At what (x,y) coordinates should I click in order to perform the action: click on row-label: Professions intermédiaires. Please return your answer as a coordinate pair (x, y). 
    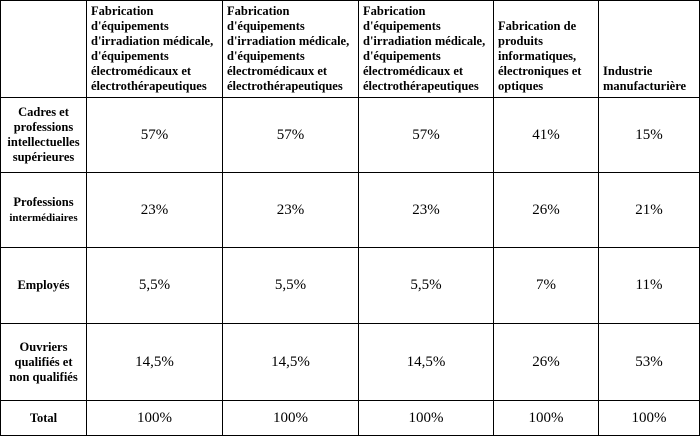
    Looking at the image, I should click on (43, 210).